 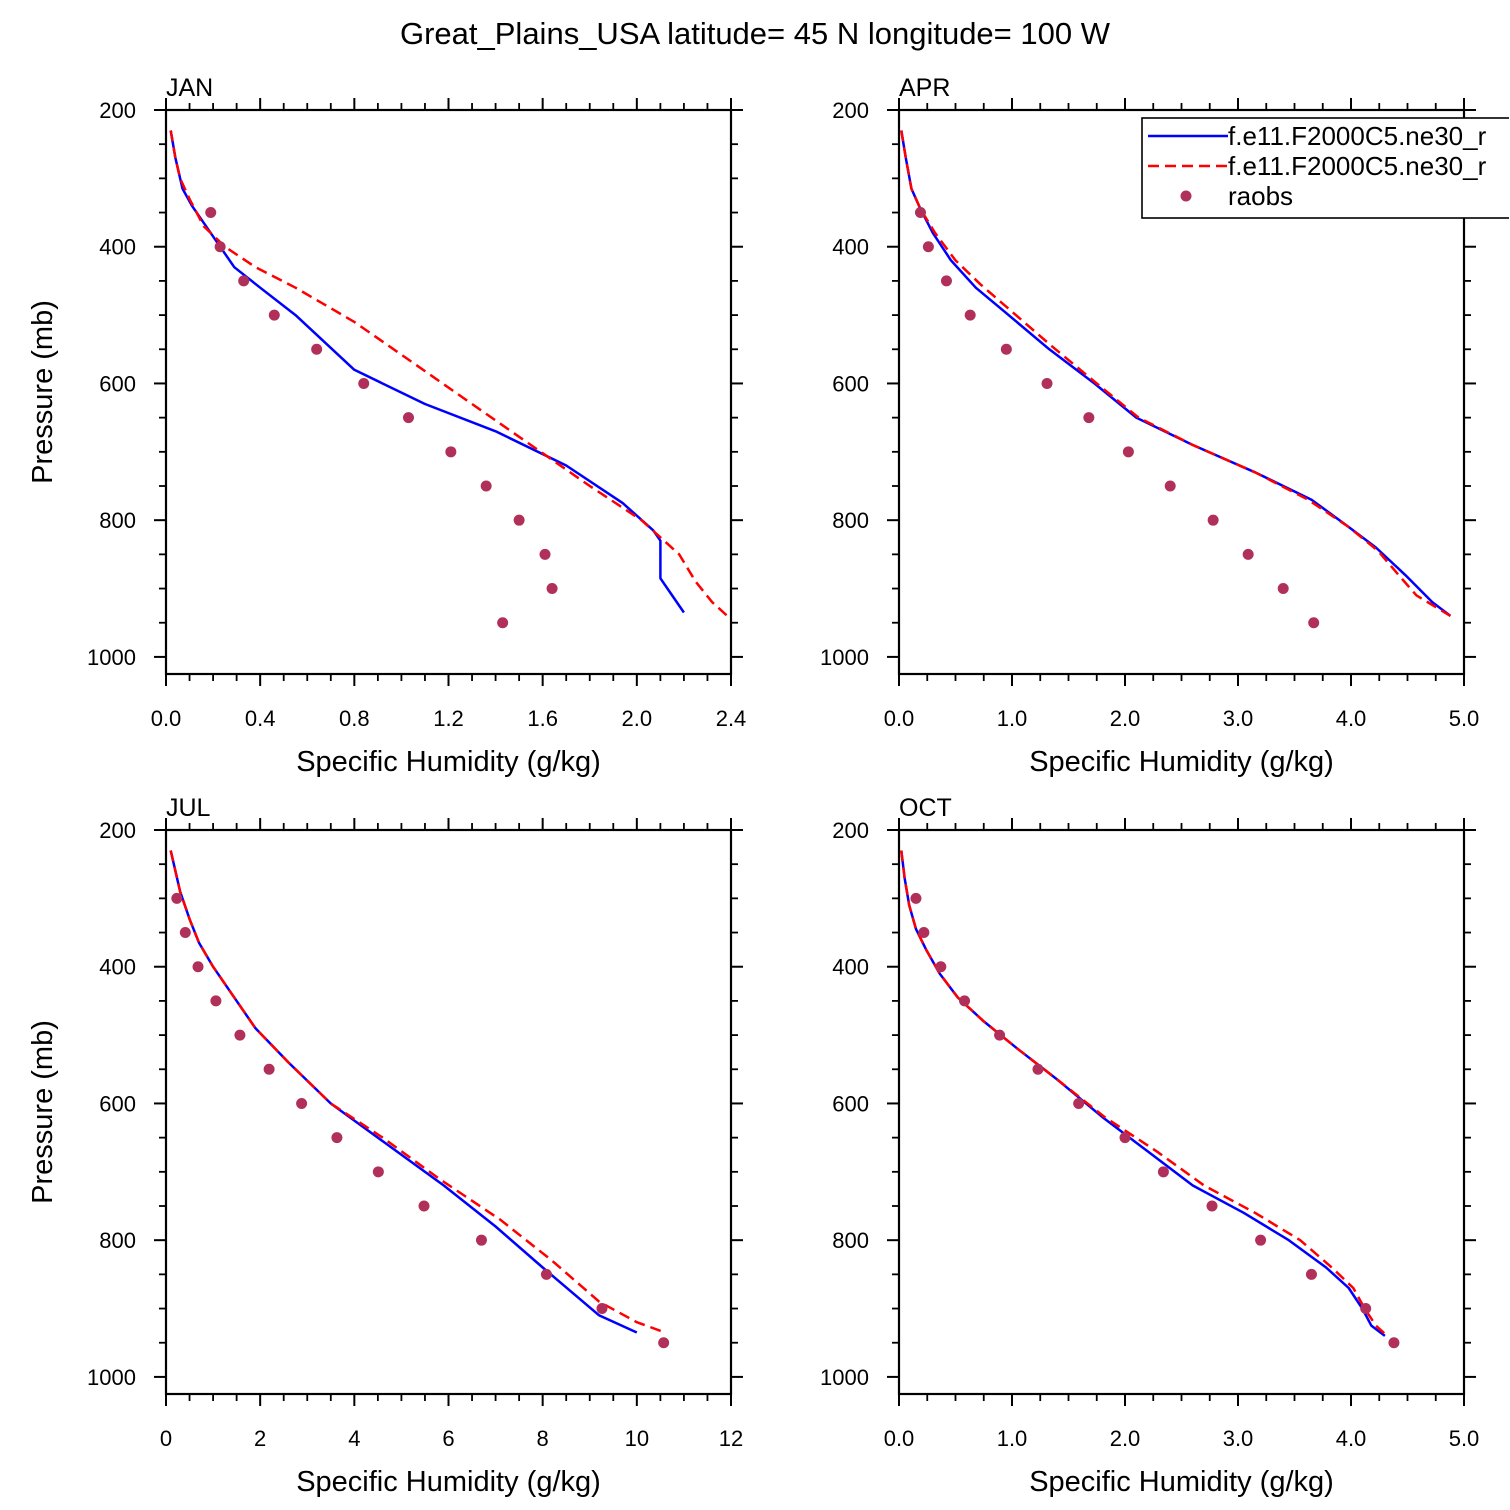 I want to click on x-tick-label: 6, so click(x=448, y=1438).